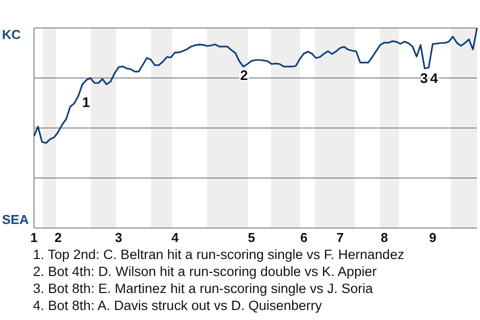  Describe the element at coordinates (177, 305) in the screenshot. I see `text: 4. Bot 8th: A. Davis struck out vs D. Quisenberry` at that location.